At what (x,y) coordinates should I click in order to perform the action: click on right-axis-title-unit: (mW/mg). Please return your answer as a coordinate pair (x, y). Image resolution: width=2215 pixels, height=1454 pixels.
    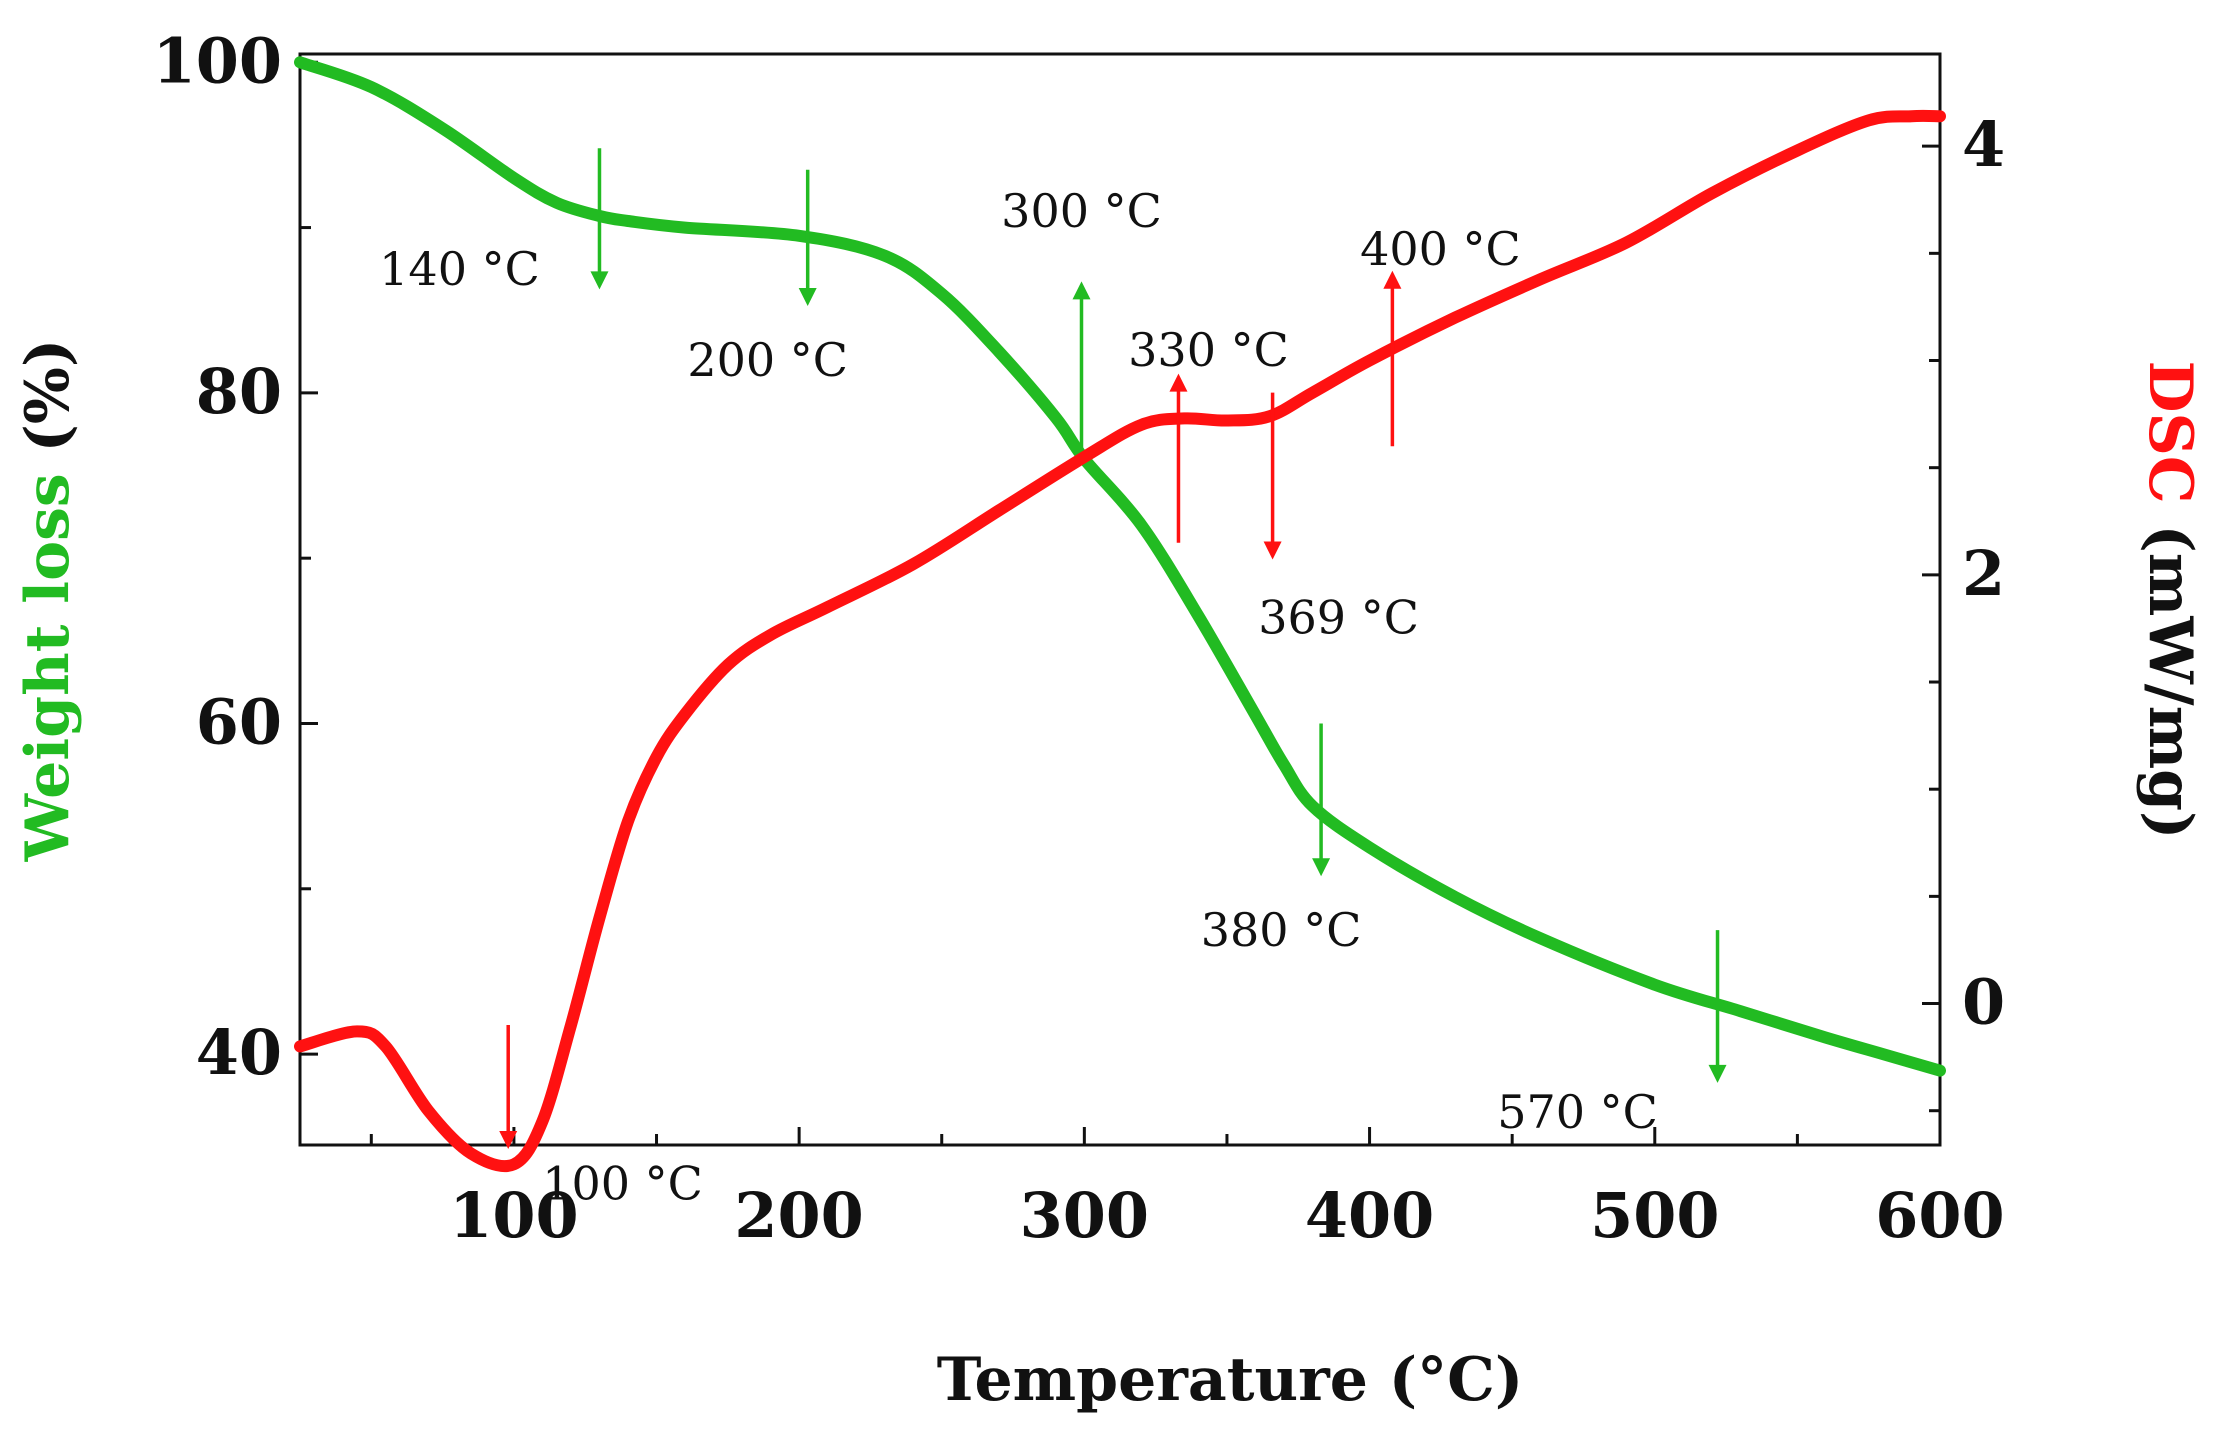
    Looking at the image, I should click on (2170, 682).